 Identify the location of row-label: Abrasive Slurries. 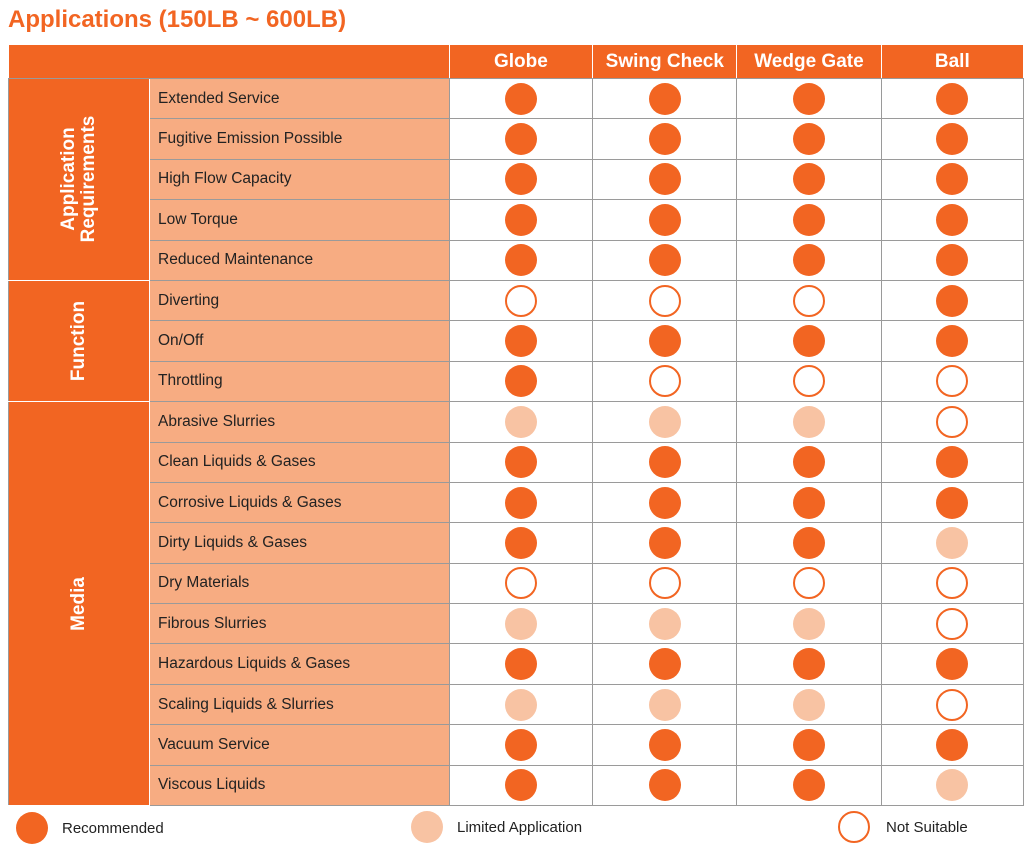
(299, 422).